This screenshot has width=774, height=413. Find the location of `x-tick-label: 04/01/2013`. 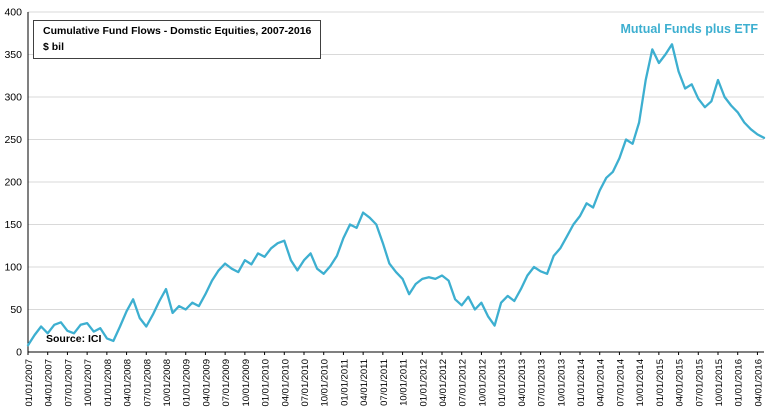

x-tick-label: 04/01/2013 is located at coordinates (522, 383).